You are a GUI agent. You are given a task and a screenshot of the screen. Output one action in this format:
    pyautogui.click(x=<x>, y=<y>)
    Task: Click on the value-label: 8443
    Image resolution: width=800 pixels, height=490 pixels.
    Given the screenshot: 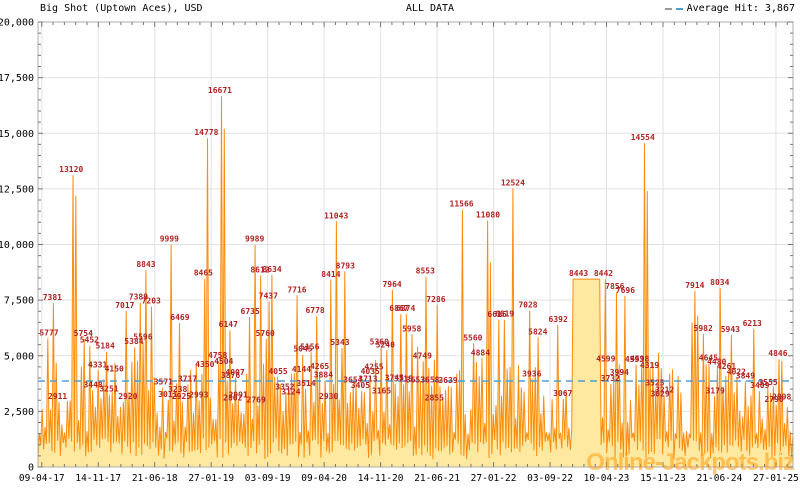 What is the action you would take?
    pyautogui.click(x=578, y=273)
    